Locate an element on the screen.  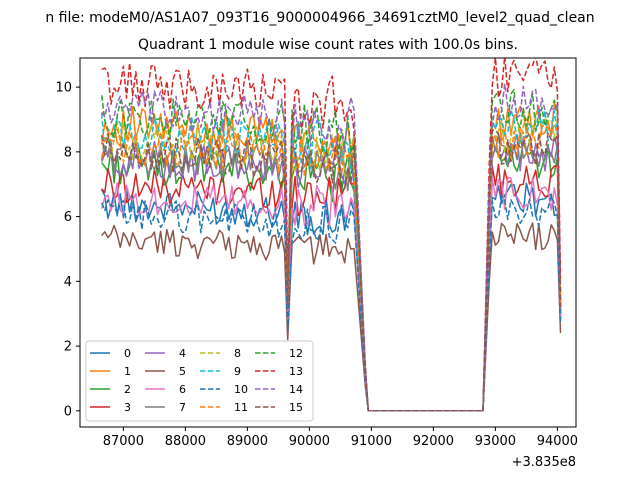
y-tick-label: 8 is located at coordinates (68, 152).